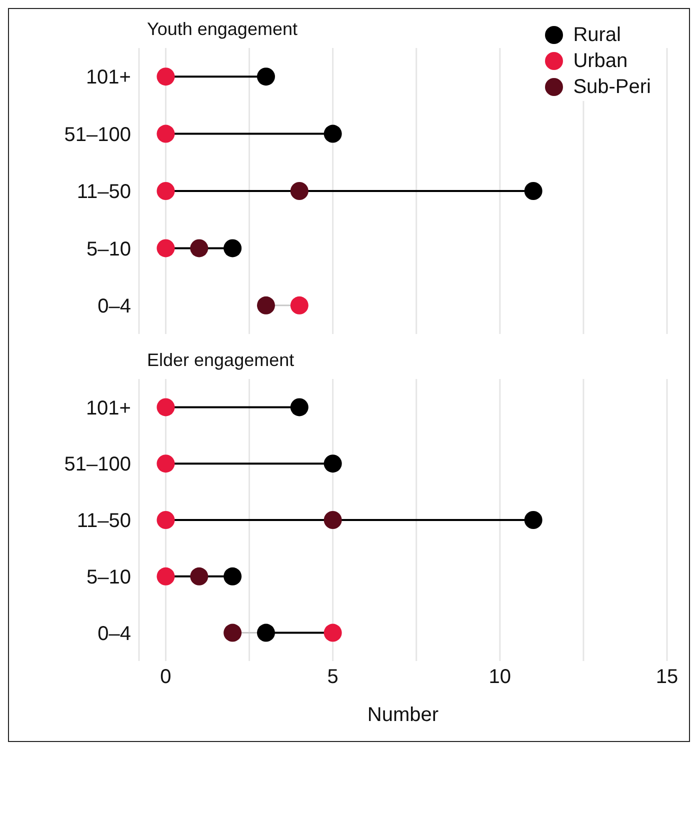 This screenshot has width=697, height=818. What do you see at coordinates (667, 677) in the screenshot?
I see `x-tick-label: 15` at bounding box center [667, 677].